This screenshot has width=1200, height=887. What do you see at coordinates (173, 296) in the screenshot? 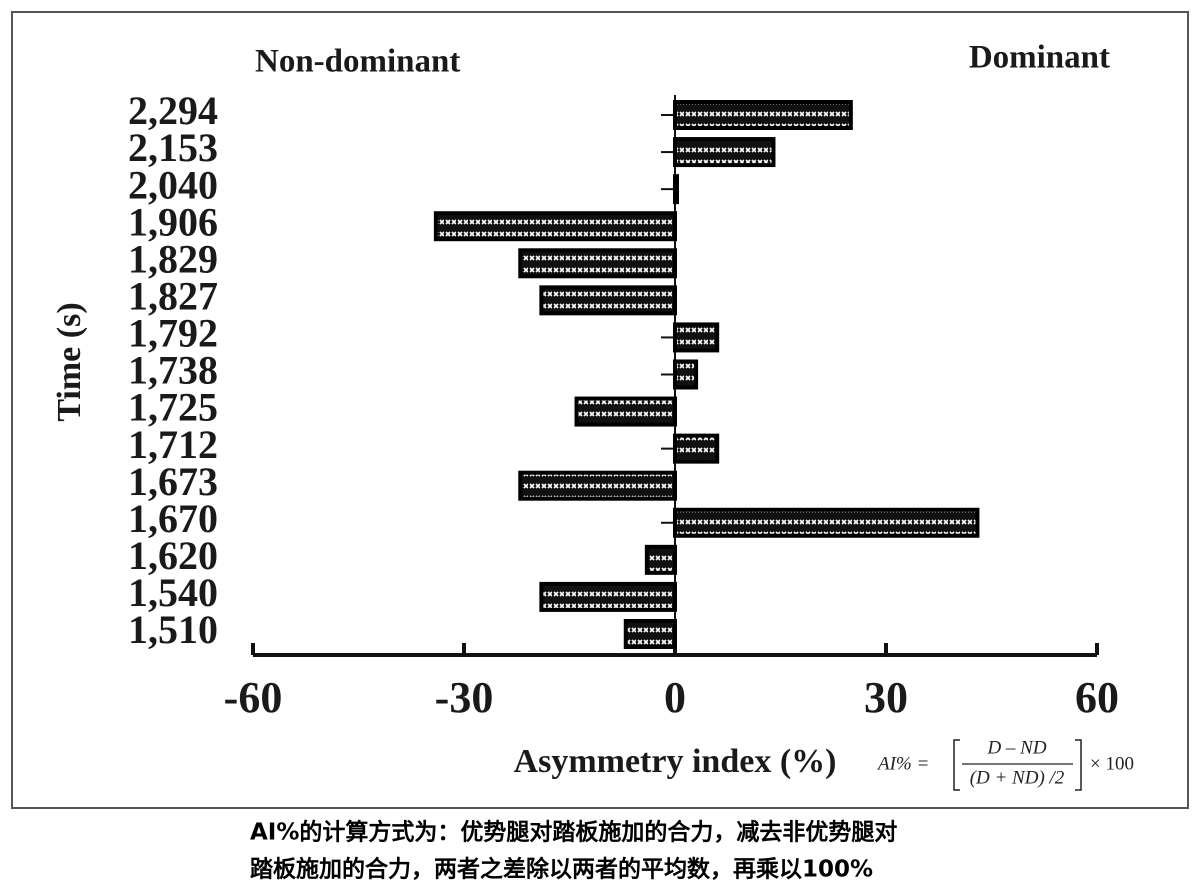
I see `y-tick-label: 1,827` at bounding box center [173, 296].